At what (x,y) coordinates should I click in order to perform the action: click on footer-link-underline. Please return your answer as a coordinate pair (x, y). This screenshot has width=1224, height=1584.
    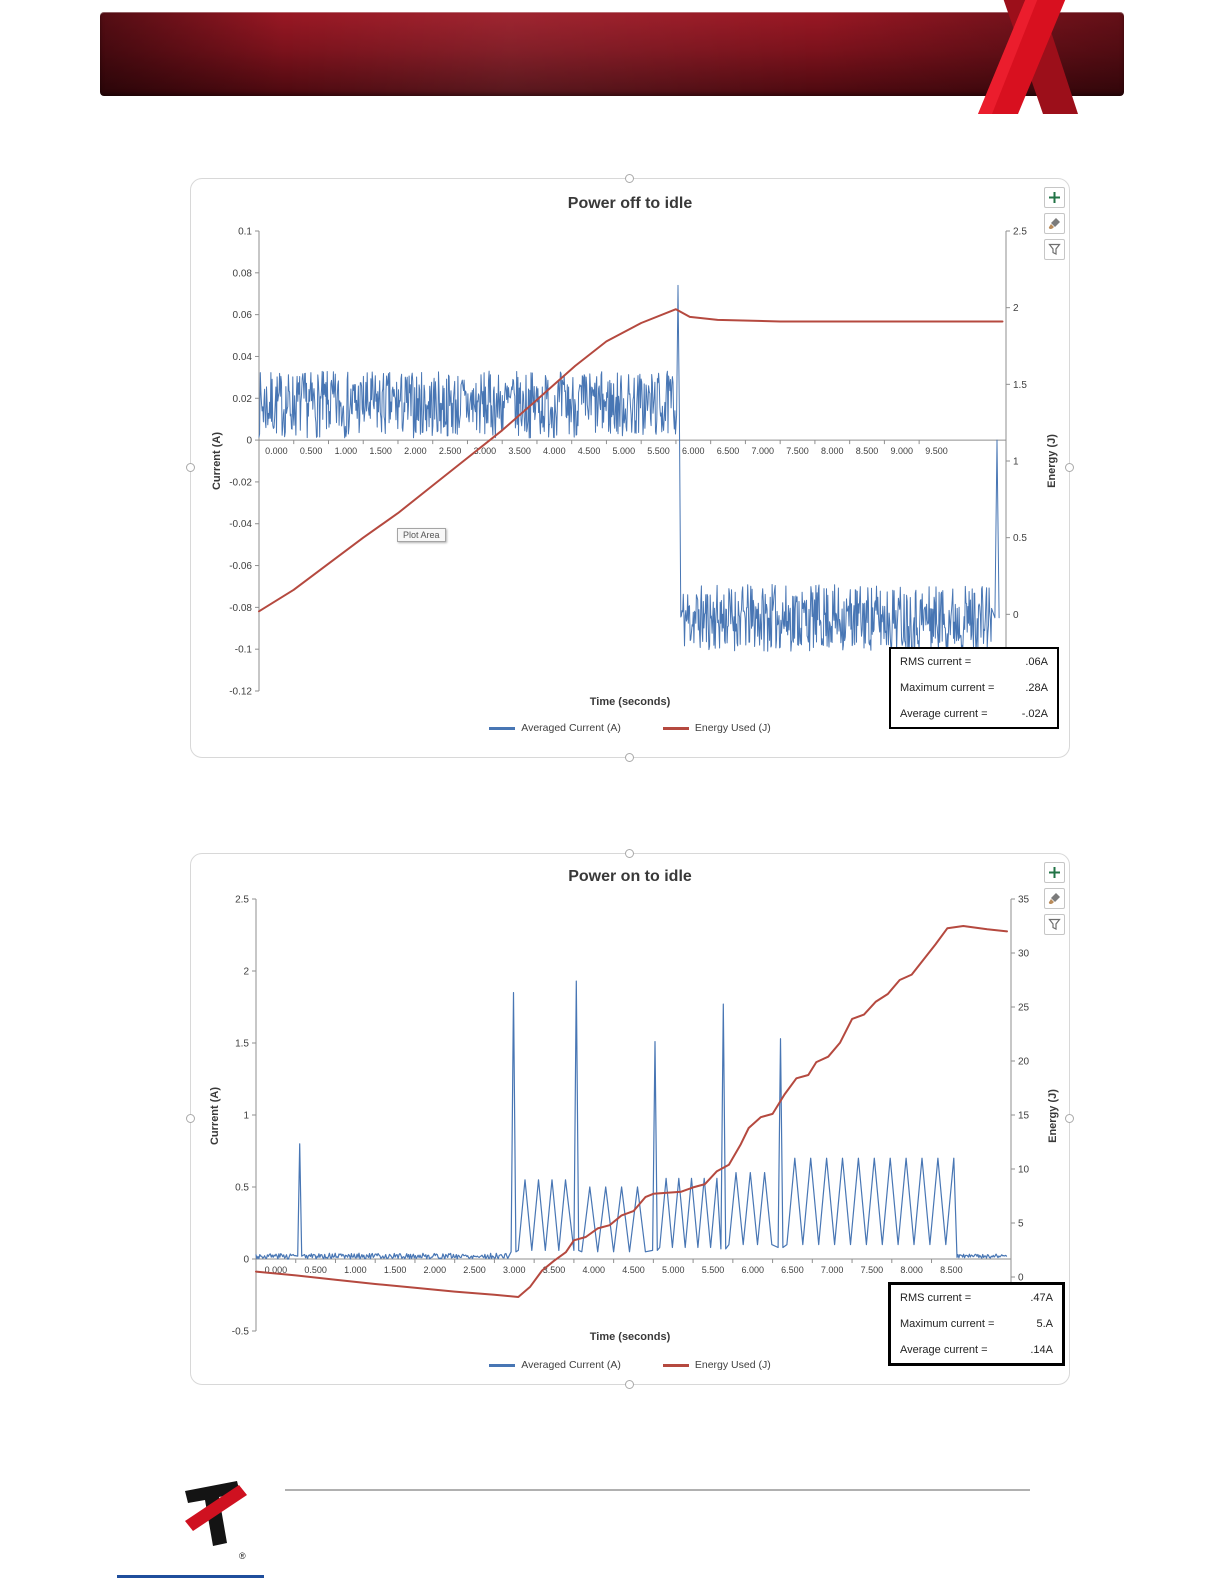
    Looking at the image, I should click on (190, 1576).